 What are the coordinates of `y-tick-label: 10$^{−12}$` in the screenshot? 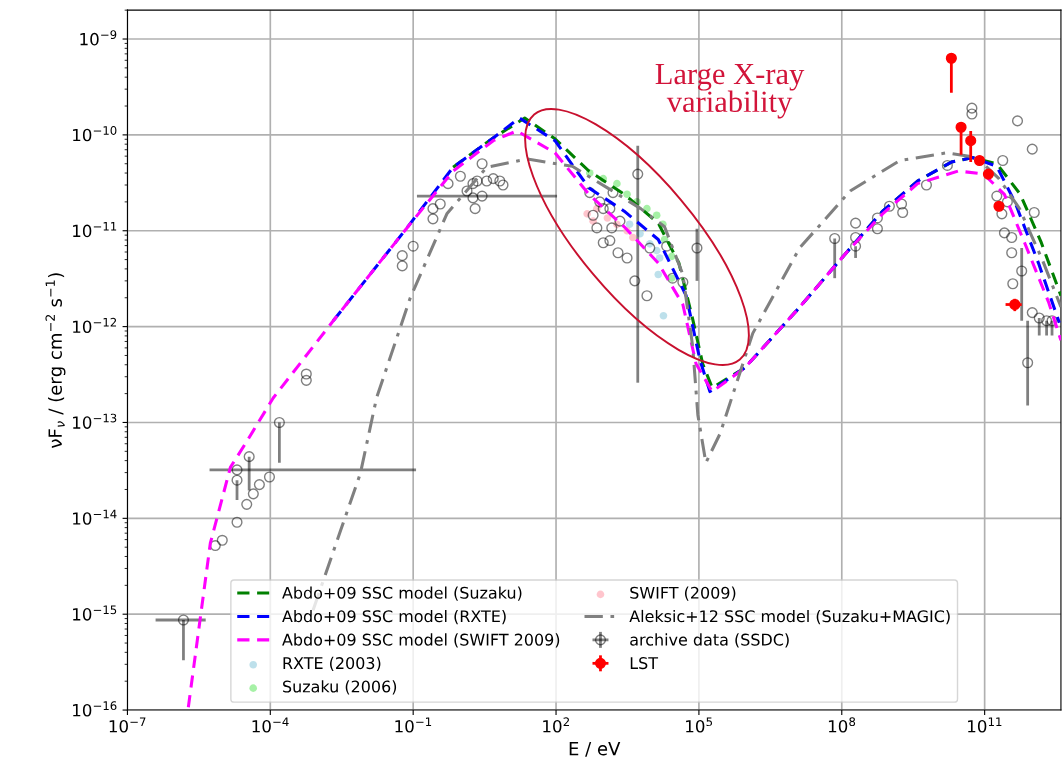 It's located at (95, 325).